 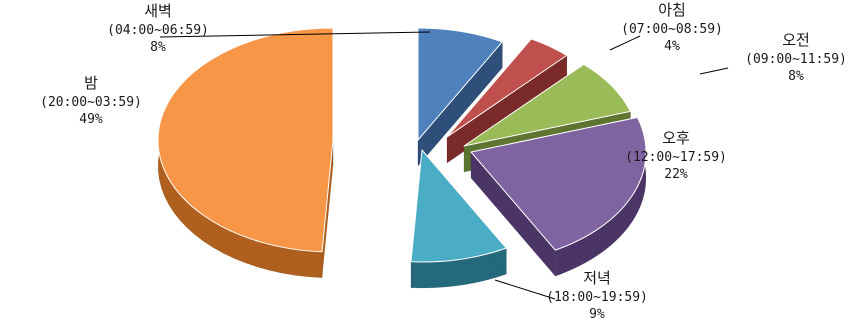 I want to click on slice-6-label: 밤 (20:00~03:59) 49%, so click(x=91, y=100).